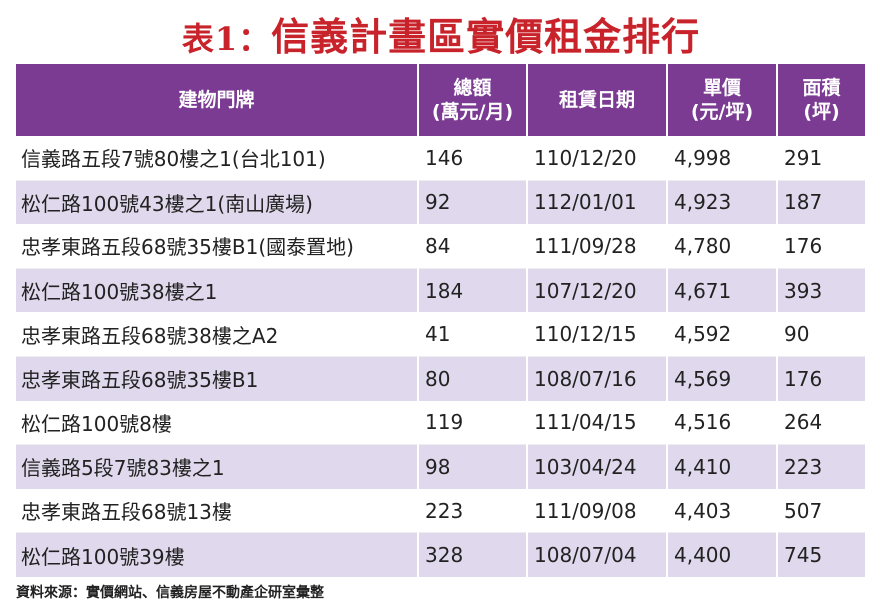  Describe the element at coordinates (217, 158) in the screenshot. I see `table-cell: 信義路五段7號80樓之1(台北101)` at that location.